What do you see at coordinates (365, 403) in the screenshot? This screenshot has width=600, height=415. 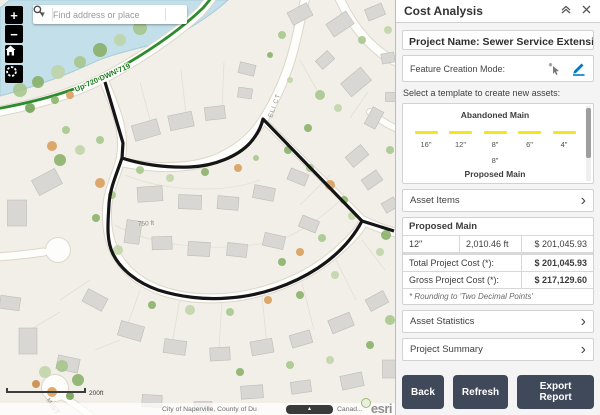 I see `esri-globe-icon` at bounding box center [365, 403].